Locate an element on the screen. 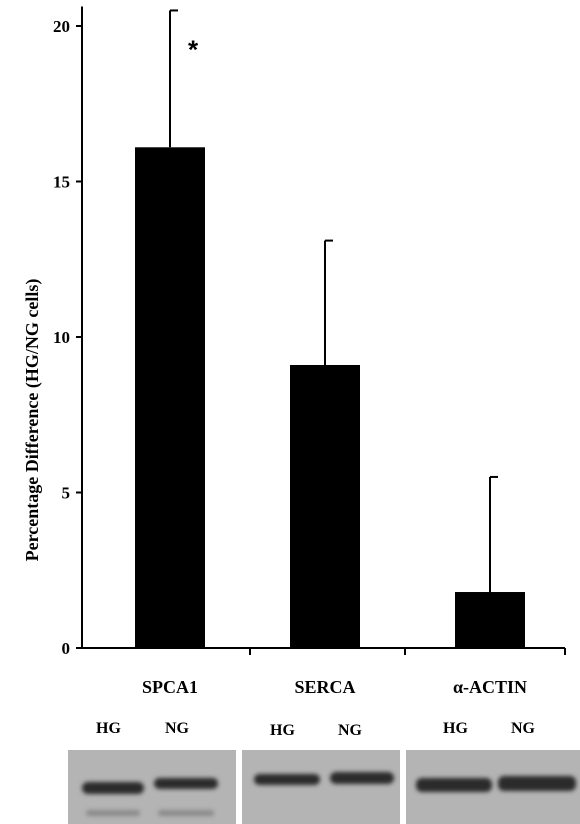 The image size is (580, 824). blot-panel-serca is located at coordinates (321, 787).